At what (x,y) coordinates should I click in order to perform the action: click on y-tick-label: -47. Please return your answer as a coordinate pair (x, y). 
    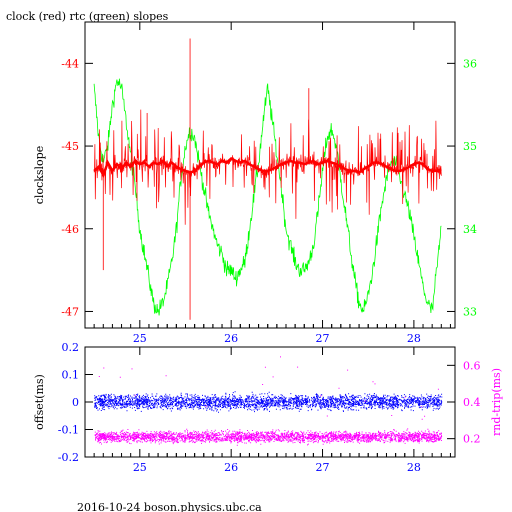
    Looking at the image, I should click on (70, 311).